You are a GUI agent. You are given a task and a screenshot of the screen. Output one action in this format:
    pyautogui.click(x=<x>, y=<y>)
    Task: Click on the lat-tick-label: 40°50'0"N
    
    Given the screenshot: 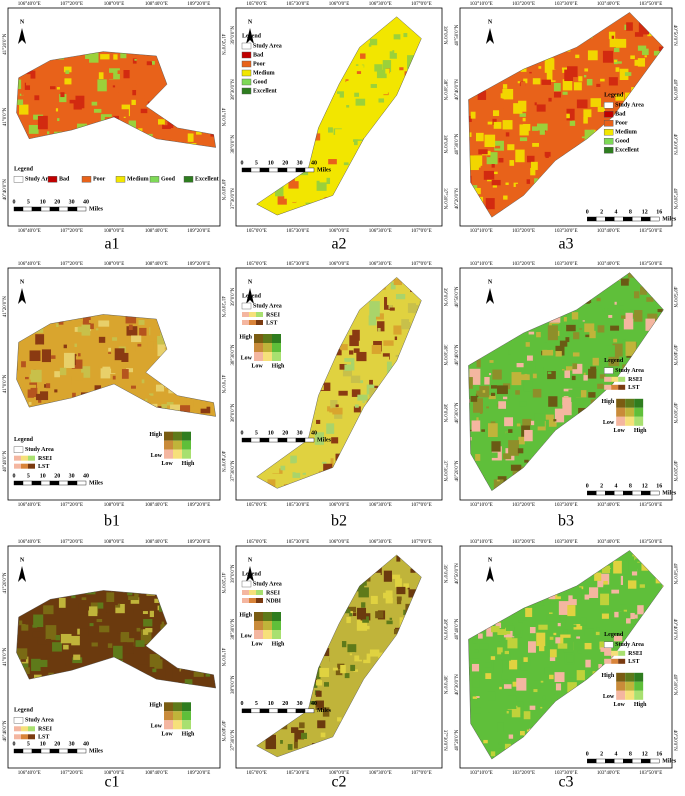 What is the action you would take?
    pyautogui.click(x=457, y=34)
    